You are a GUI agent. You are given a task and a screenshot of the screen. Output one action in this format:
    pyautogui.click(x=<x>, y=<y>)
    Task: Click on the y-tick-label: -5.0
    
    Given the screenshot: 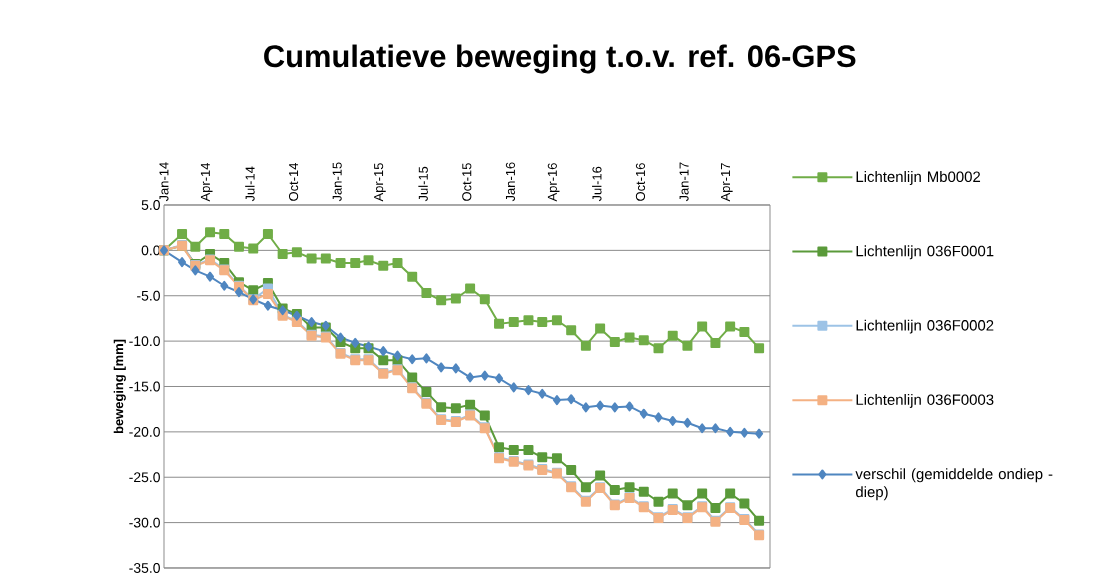 What is the action you would take?
    pyautogui.click(x=148, y=295)
    